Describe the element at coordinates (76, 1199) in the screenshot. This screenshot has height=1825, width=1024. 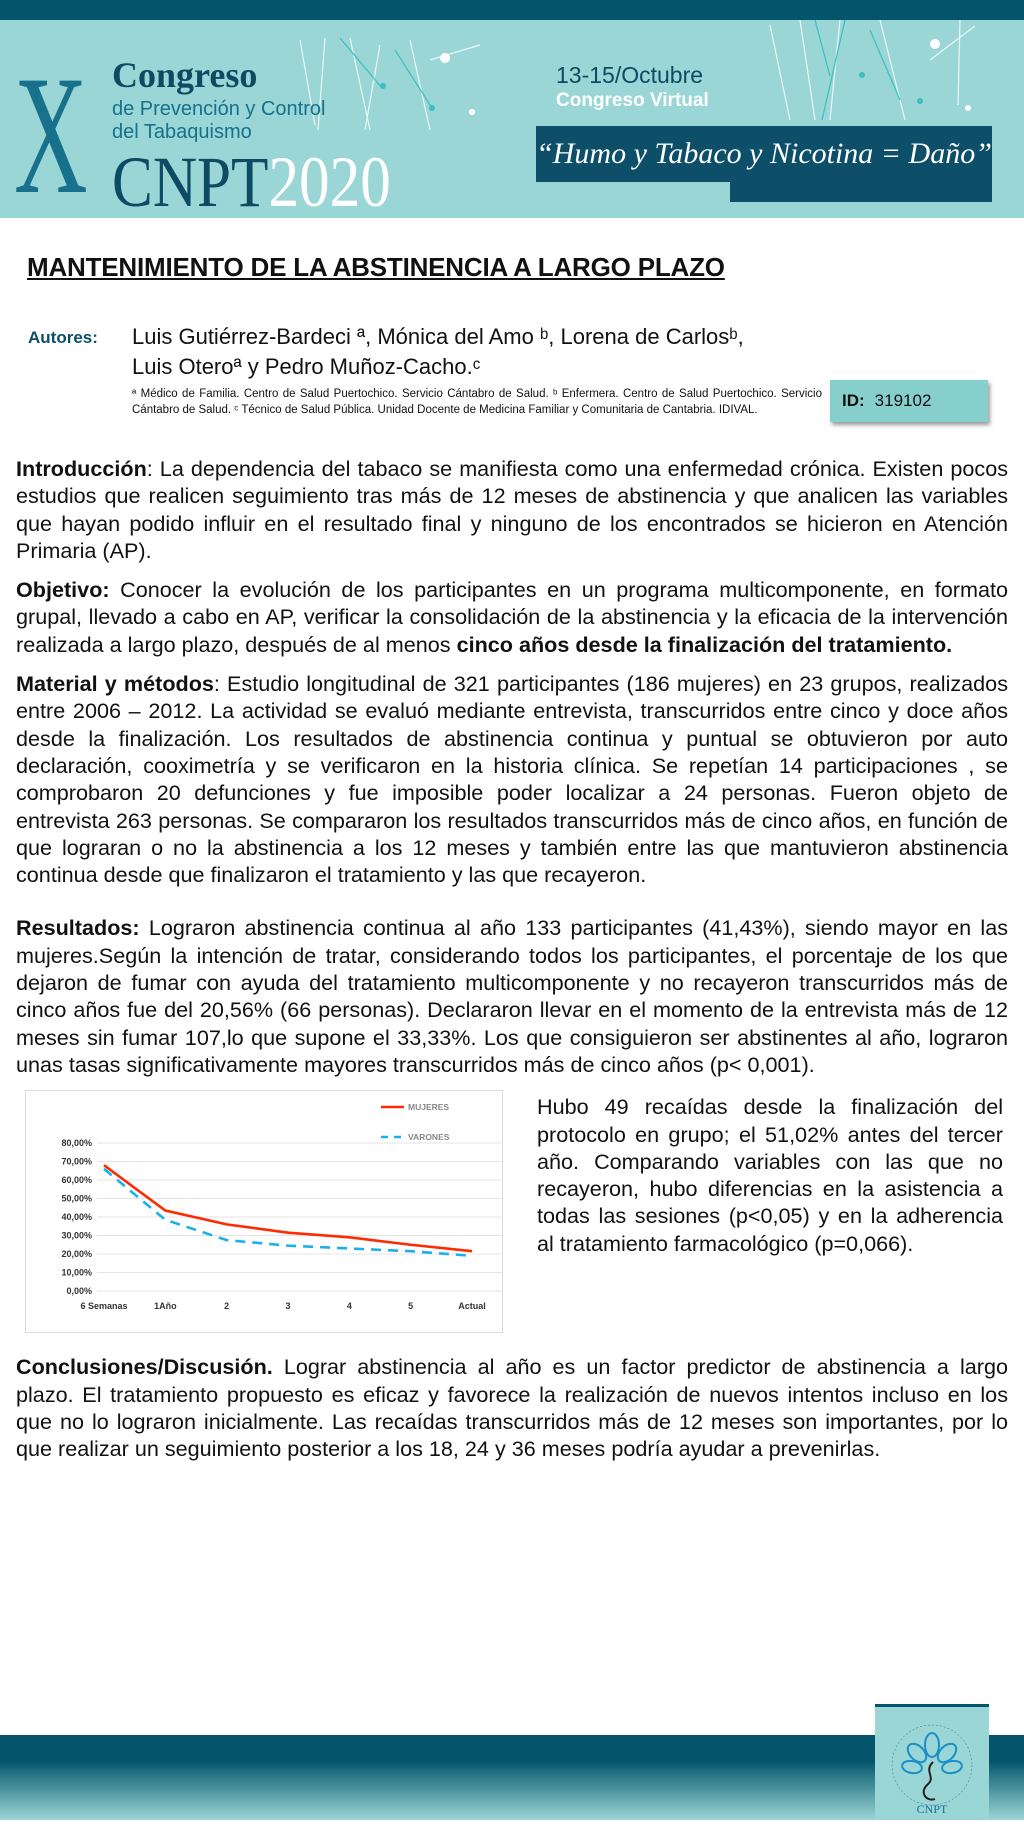
I see `y-tick-label: 50,00%` at that location.